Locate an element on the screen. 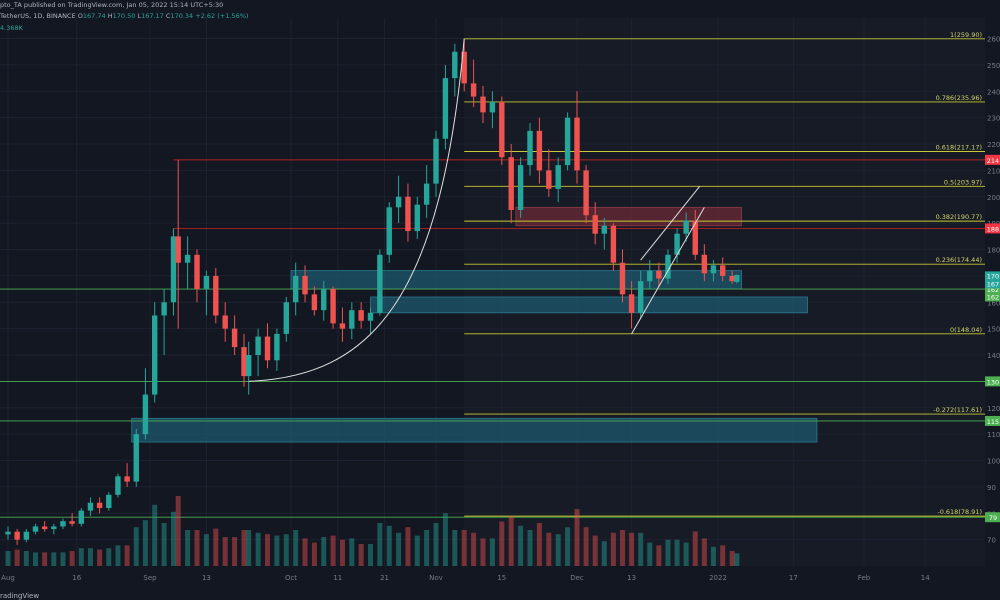 The width and height of the screenshot is (1000, 600). price-tag: 162 is located at coordinates (992, 297).